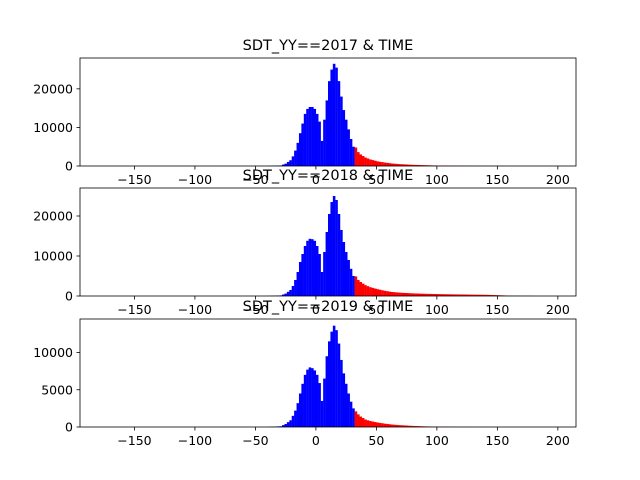 This screenshot has width=640, height=480. Describe the element at coordinates (255, 440) in the screenshot. I see `x-tick-label: −50` at that location.